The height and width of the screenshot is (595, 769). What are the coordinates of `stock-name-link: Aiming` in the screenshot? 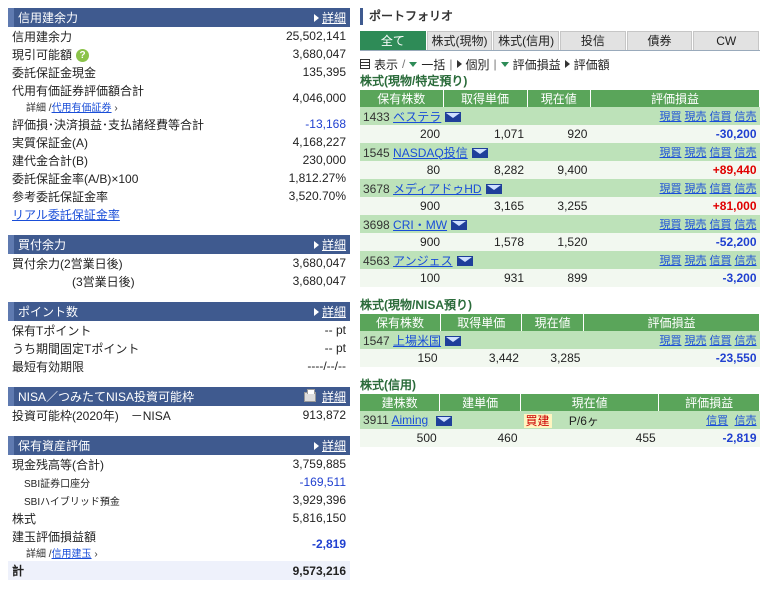 It's located at (410, 420).